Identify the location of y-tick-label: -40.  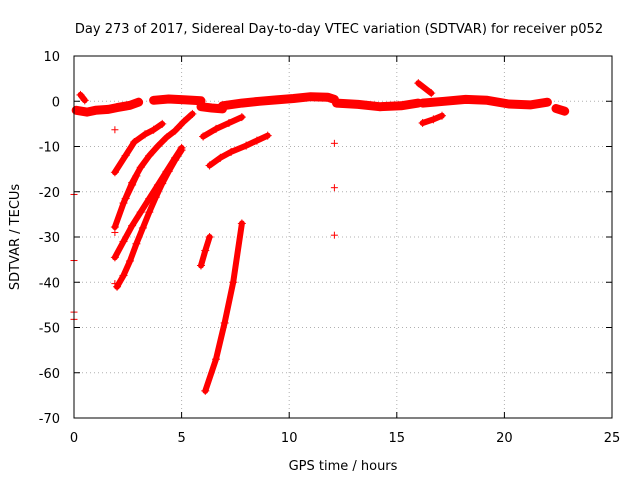
(49, 283).